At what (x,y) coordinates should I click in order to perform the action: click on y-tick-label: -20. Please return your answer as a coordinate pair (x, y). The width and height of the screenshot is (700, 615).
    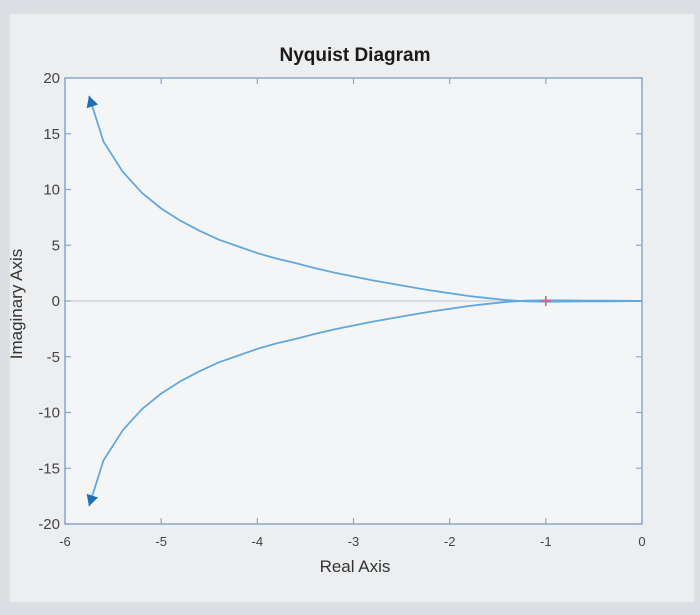
    Looking at the image, I should click on (49, 524).